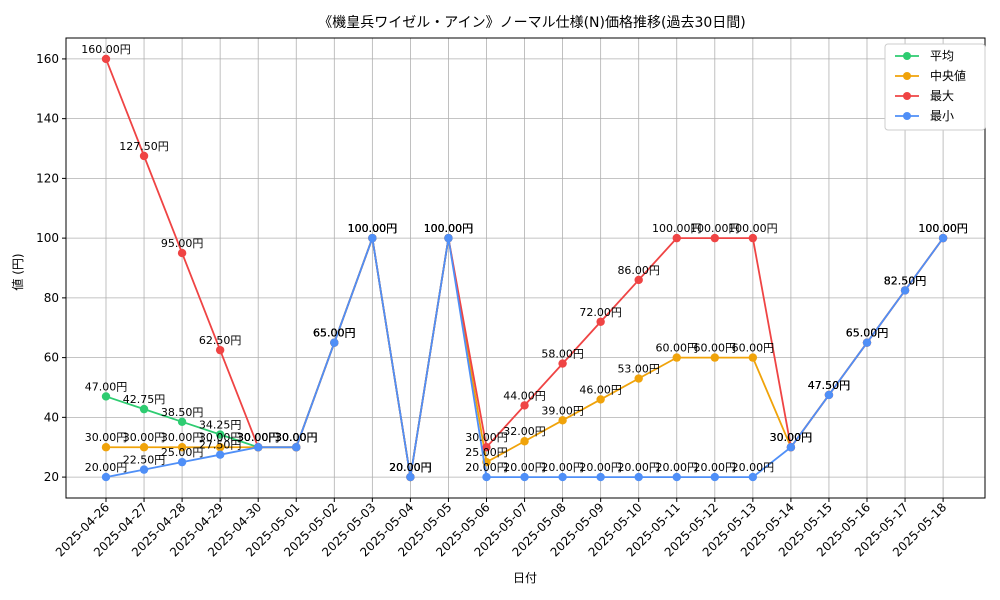  What do you see at coordinates (47, 59) in the screenshot?
I see `y-tick-label: 160` at bounding box center [47, 59].